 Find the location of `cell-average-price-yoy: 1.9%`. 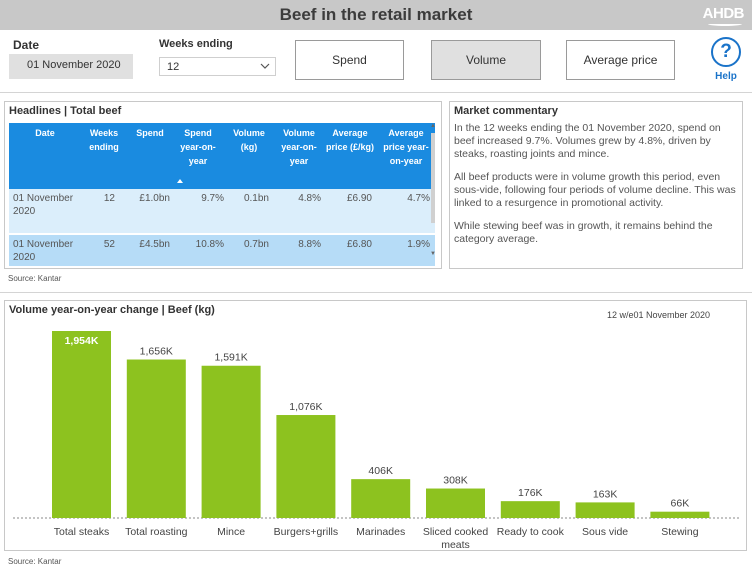

cell-average-price-yoy: 1.9% is located at coordinates (418, 244).